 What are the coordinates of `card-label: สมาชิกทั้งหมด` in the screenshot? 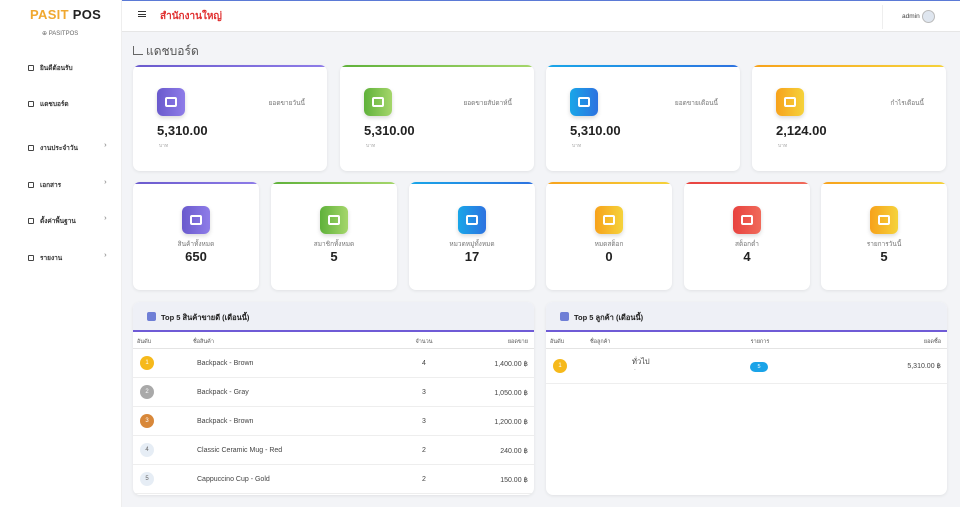 It's located at (334, 244).